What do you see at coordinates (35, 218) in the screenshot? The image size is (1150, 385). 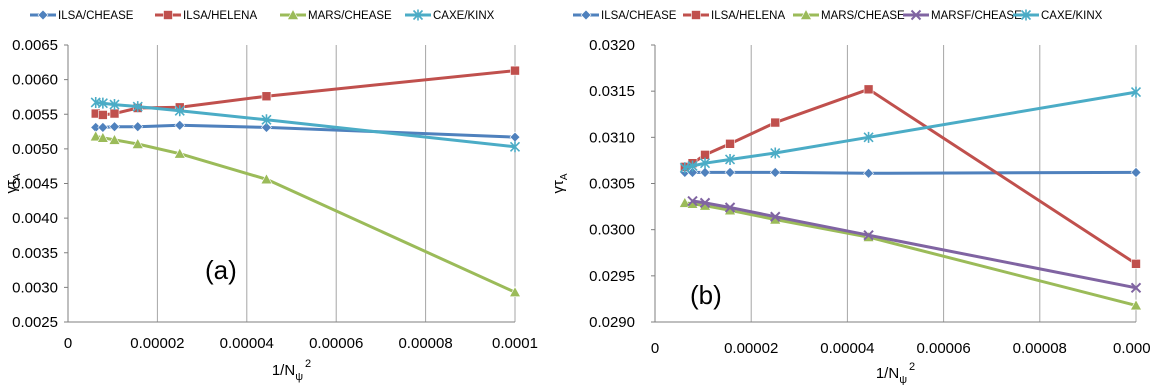 I see `y-tick-label: 0.0040` at bounding box center [35, 218].